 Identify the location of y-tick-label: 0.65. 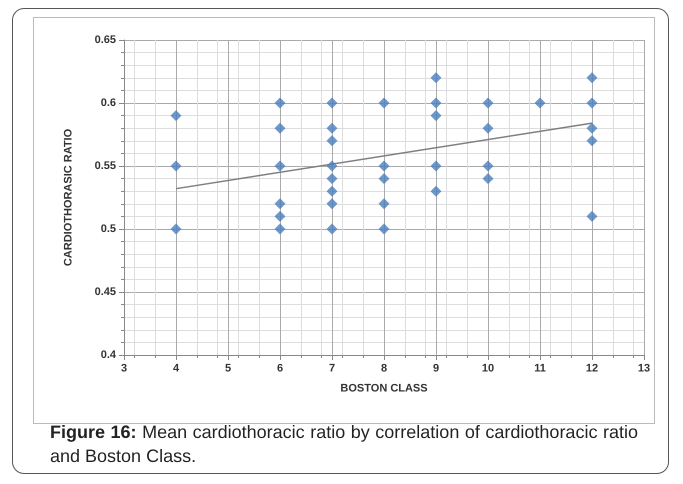
(105, 40).